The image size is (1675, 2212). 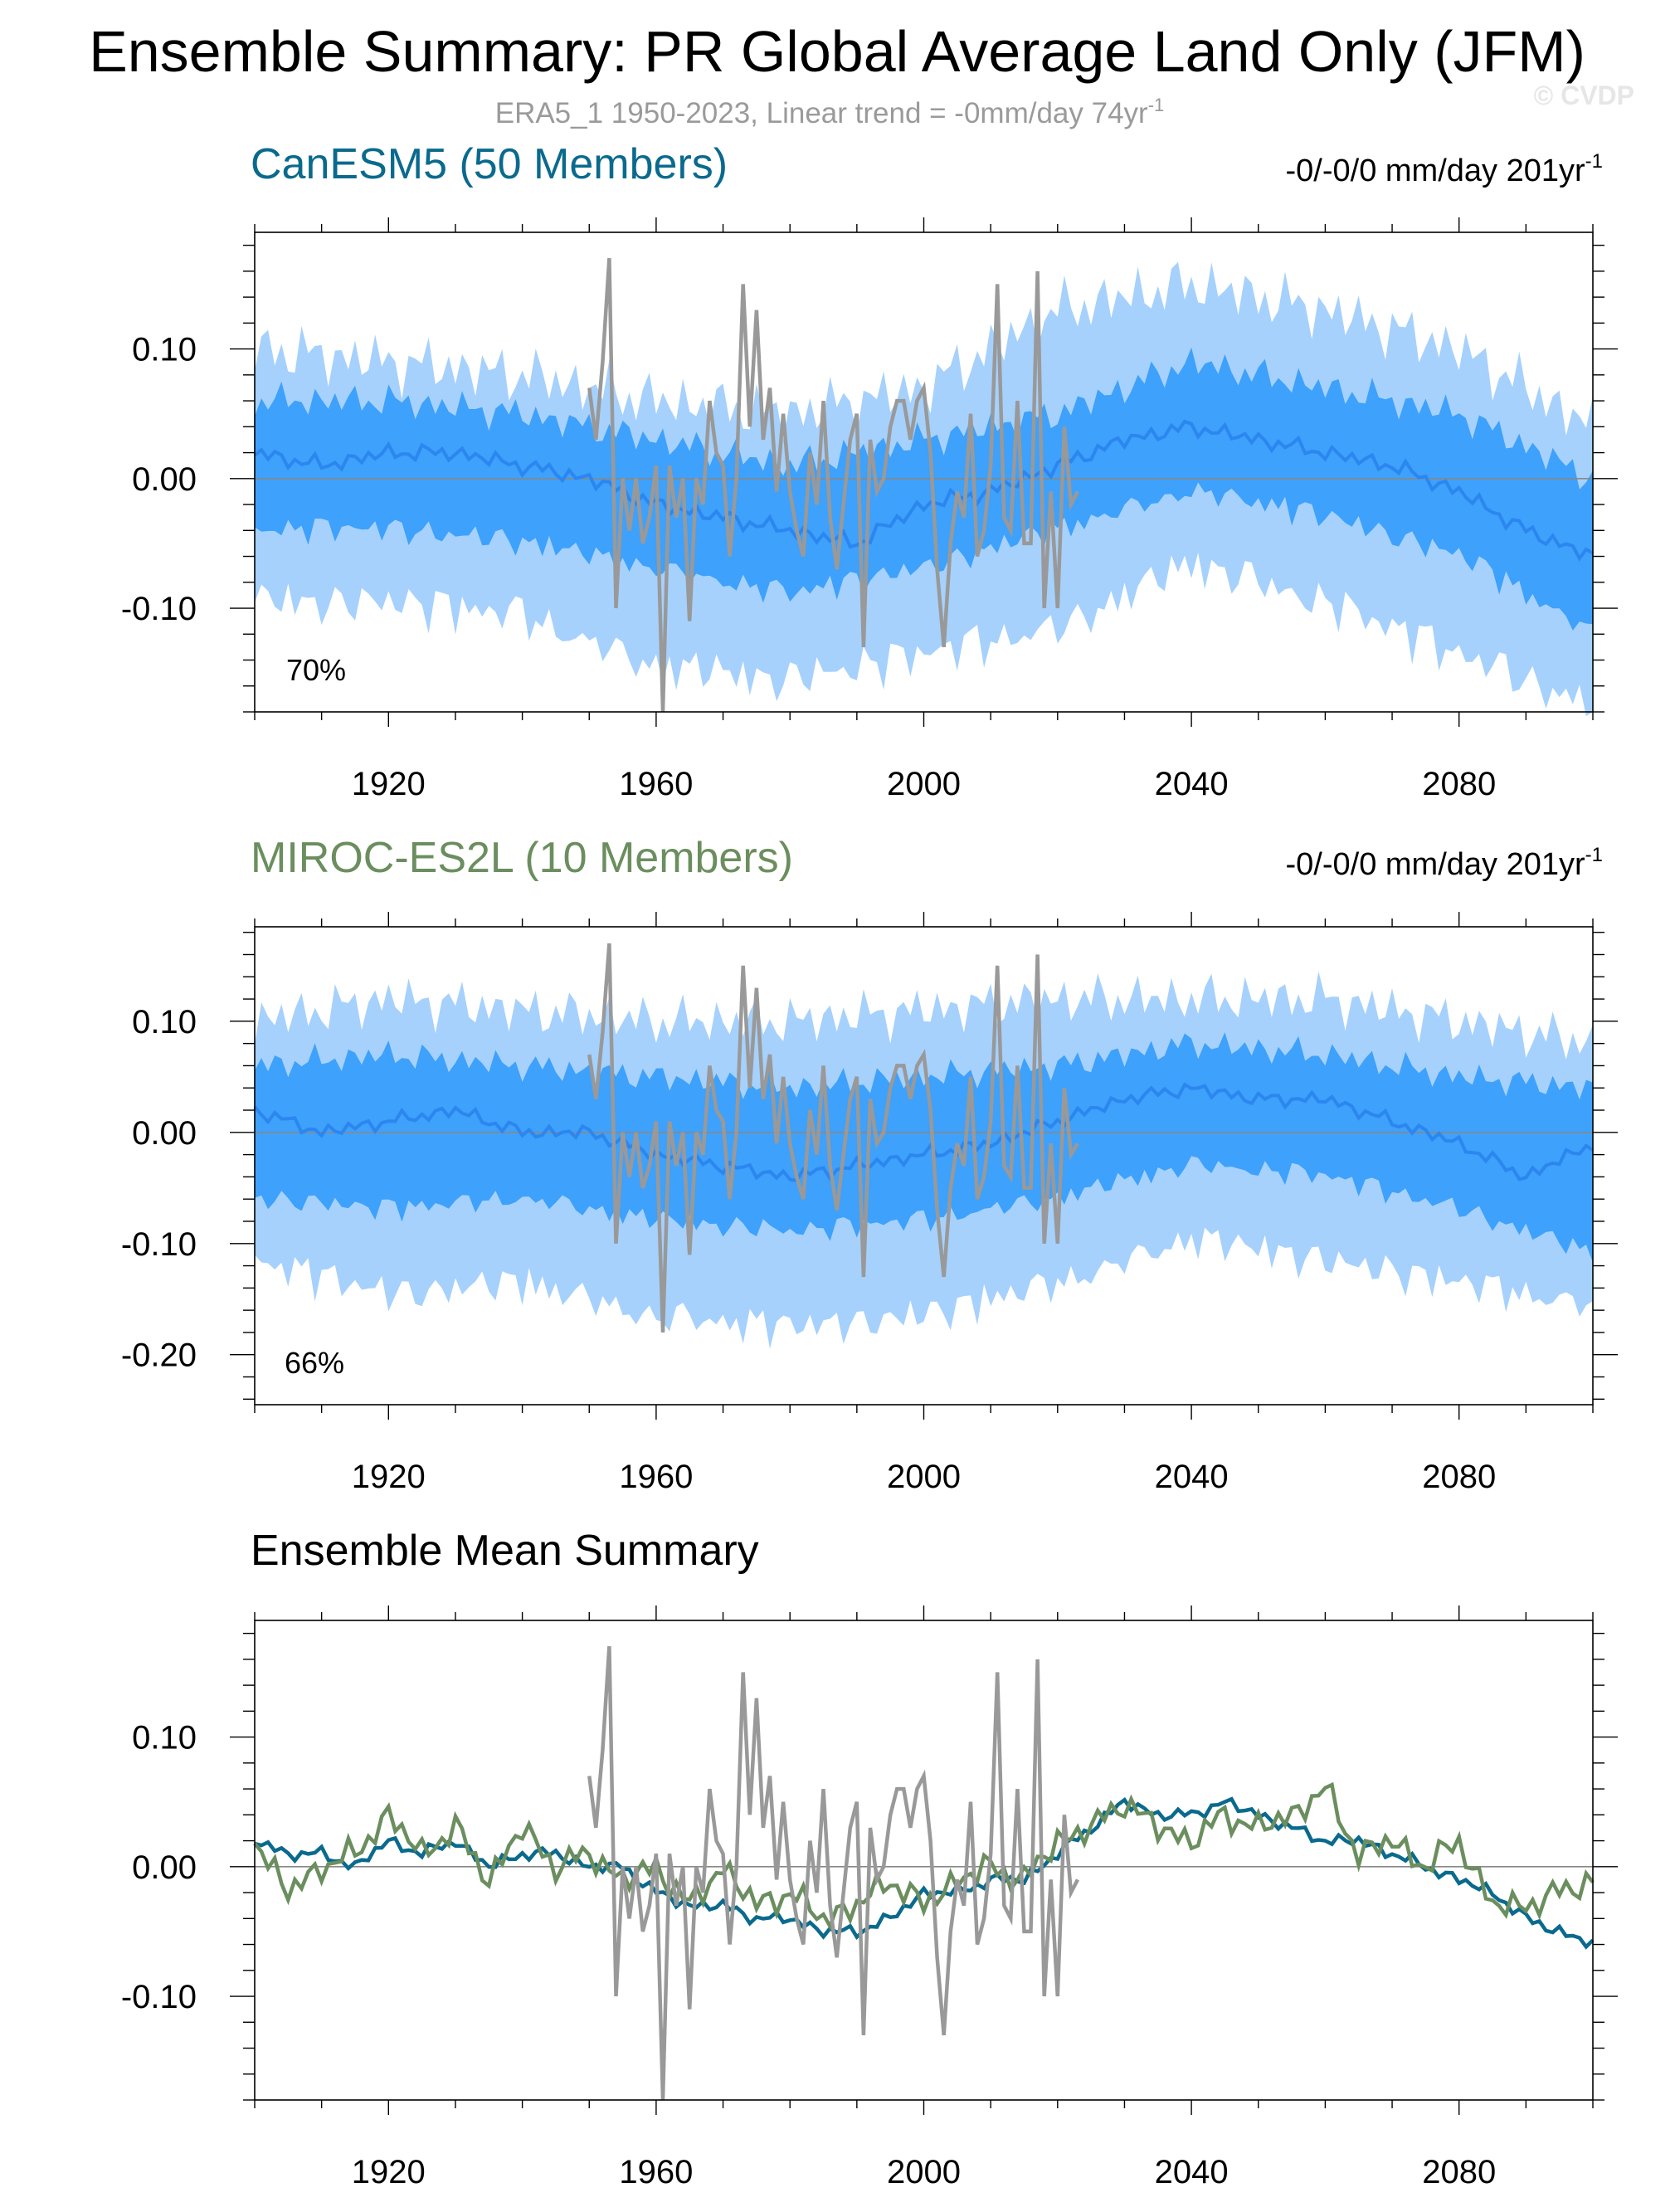 I want to click on cvdp-watermark: © CVDP, so click(x=1584, y=95).